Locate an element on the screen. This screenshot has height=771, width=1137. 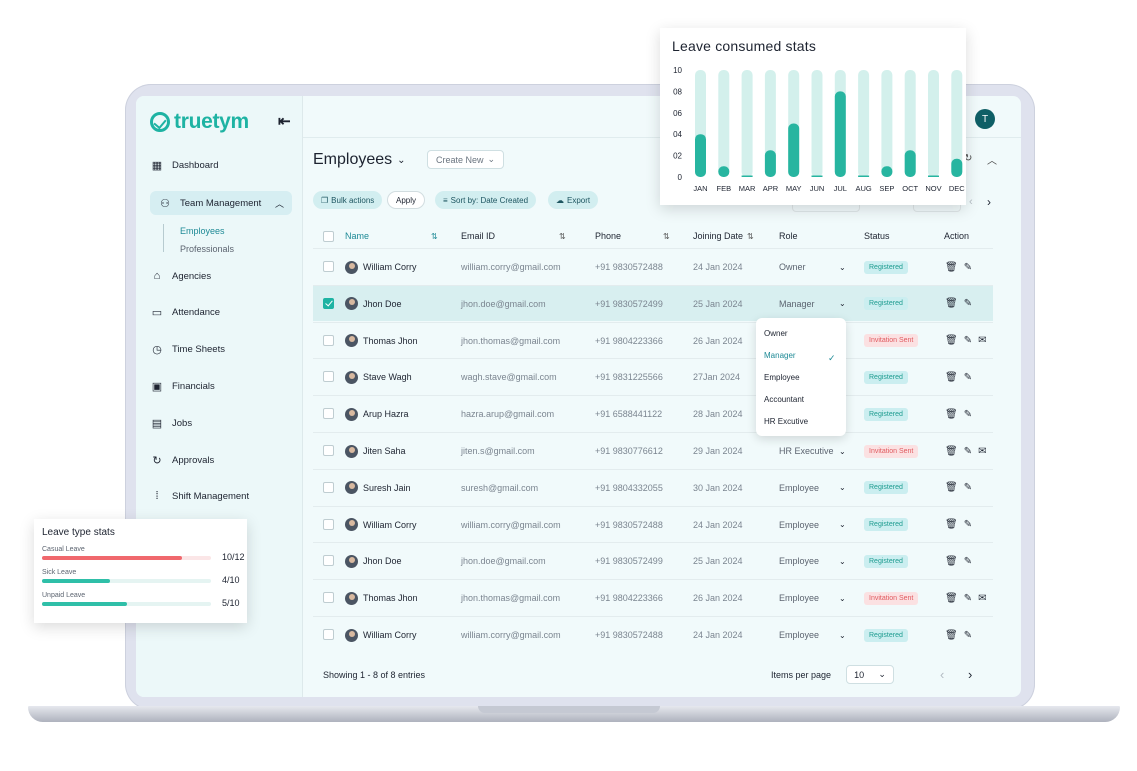
user-avatar: T is located at coordinates (985, 119).